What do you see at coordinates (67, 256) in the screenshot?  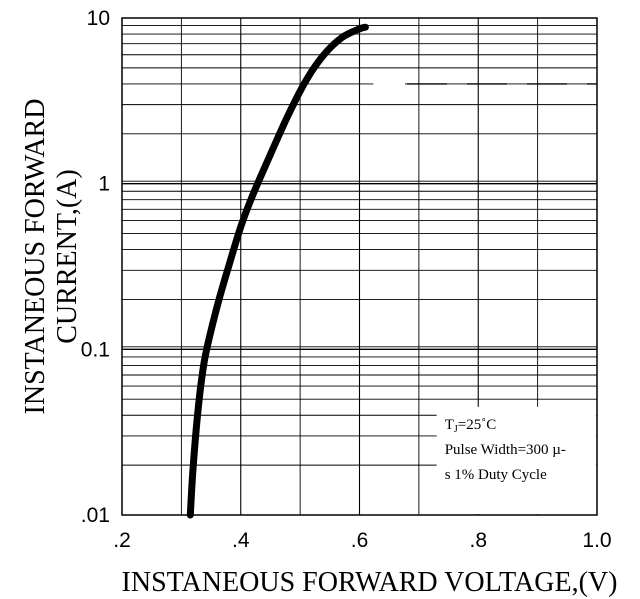 I see `y-axis-title-line: CURRENT,(A)` at bounding box center [67, 256].